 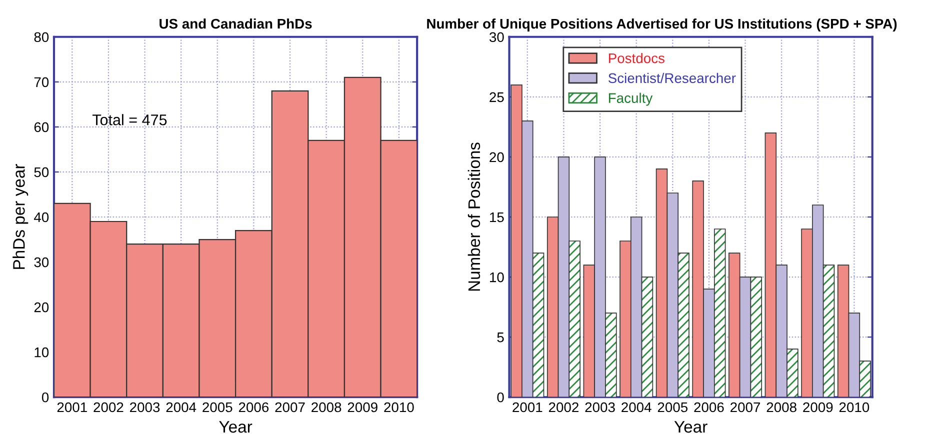 What do you see at coordinates (636, 58) in the screenshot?
I see `legend-label: Postdocs` at bounding box center [636, 58].